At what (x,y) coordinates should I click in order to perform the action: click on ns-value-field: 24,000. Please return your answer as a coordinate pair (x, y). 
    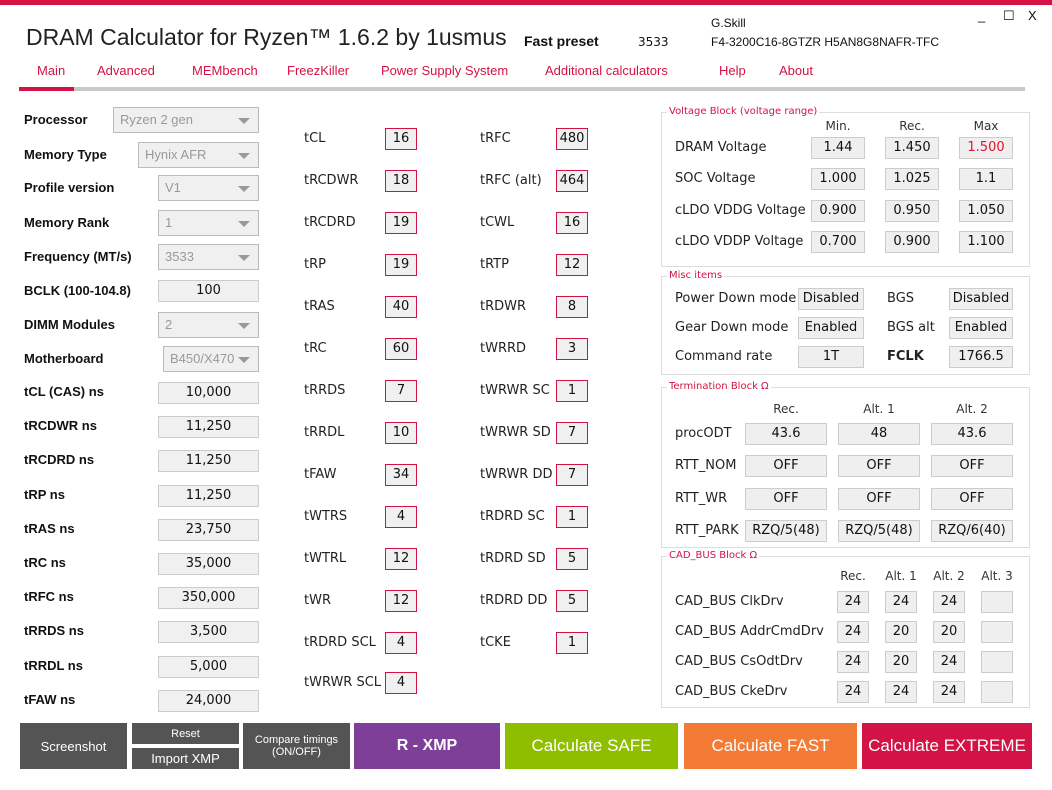
    Looking at the image, I should click on (208, 700).